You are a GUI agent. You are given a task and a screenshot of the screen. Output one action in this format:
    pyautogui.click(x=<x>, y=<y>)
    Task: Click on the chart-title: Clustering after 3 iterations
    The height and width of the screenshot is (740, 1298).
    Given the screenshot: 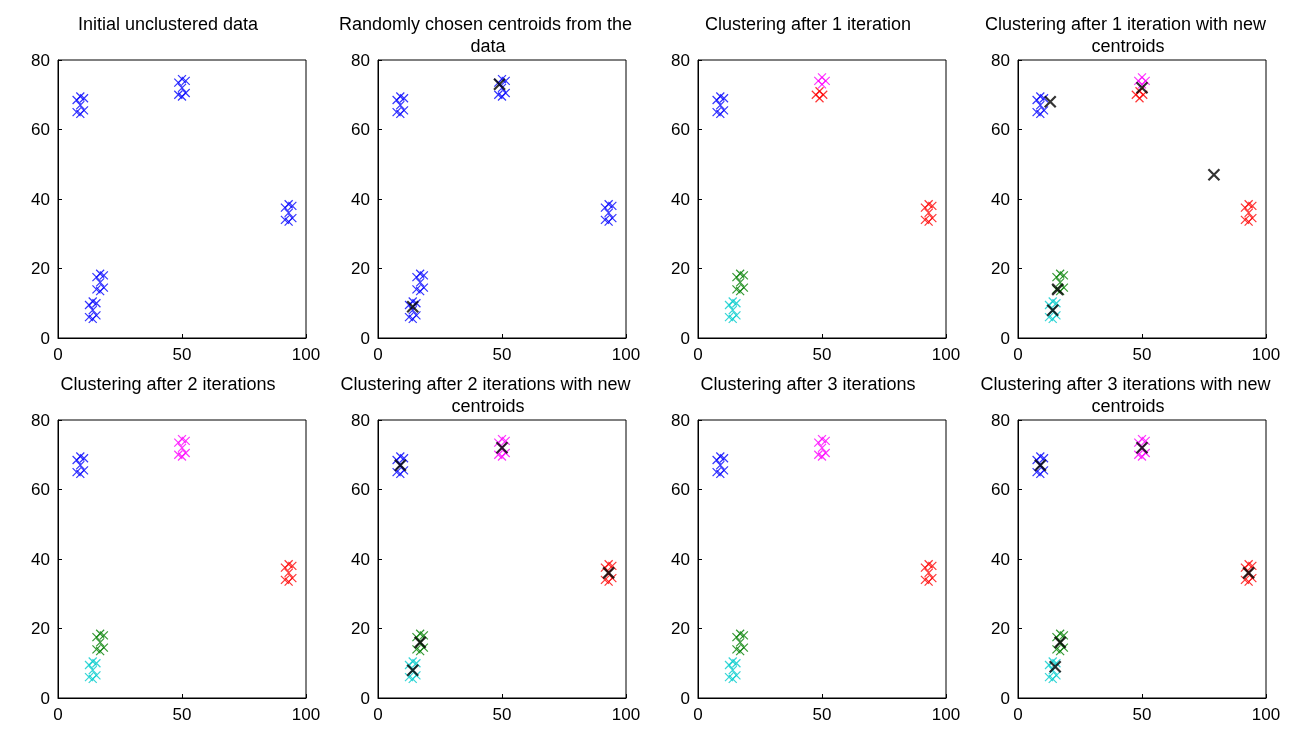 What is the action you would take?
    pyautogui.click(x=808, y=384)
    